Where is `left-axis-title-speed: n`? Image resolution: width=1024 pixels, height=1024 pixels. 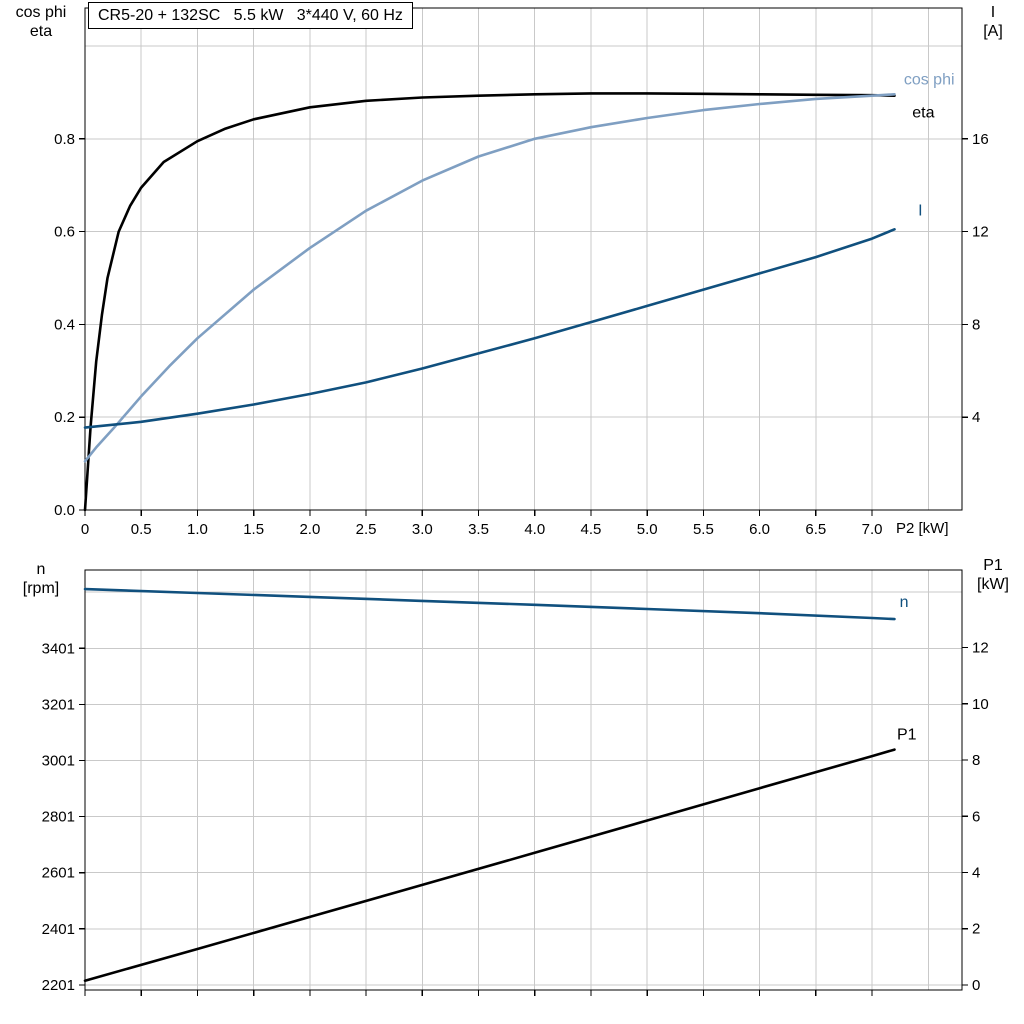 left-axis-title-speed: n is located at coordinates (41, 569).